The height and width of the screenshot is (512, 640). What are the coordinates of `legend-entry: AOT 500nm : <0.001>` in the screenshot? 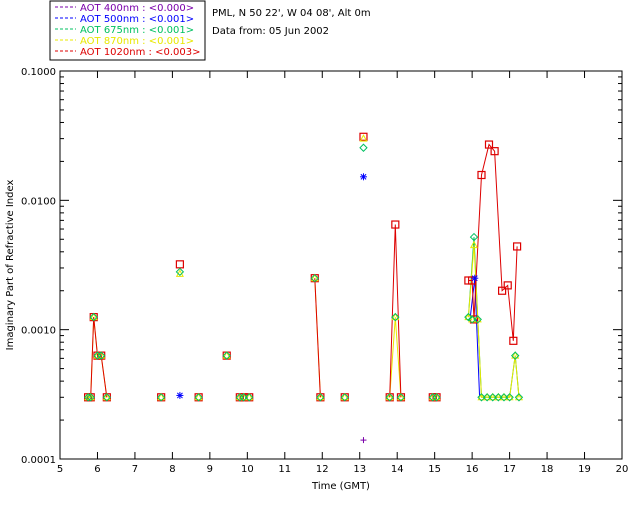 It's located at (137, 19).